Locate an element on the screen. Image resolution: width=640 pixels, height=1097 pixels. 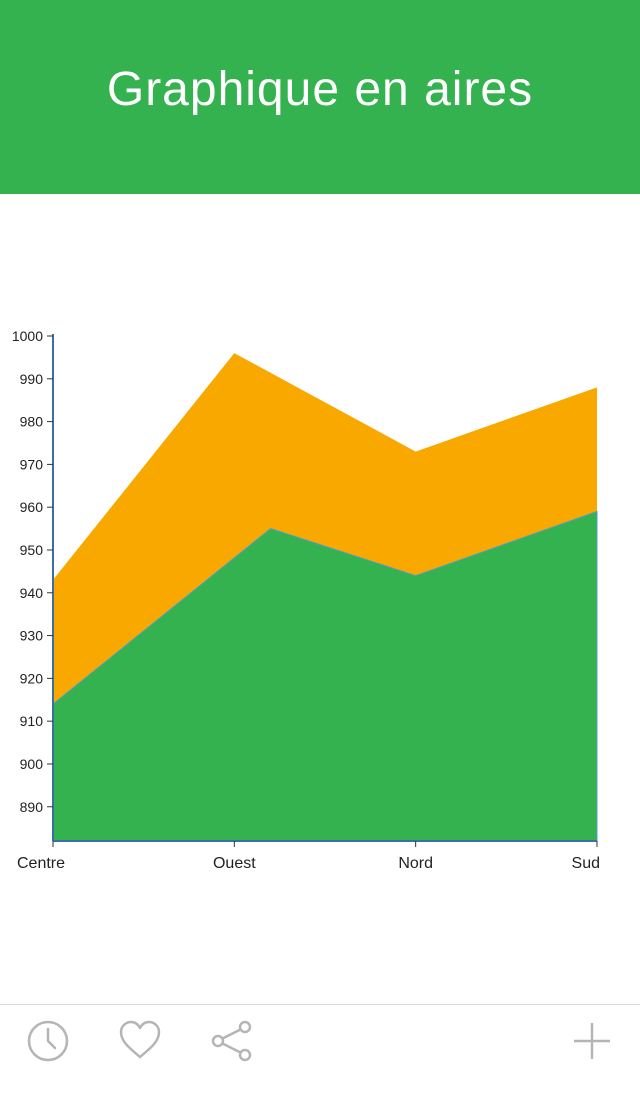
heart-icon is located at coordinates (140, 1041).